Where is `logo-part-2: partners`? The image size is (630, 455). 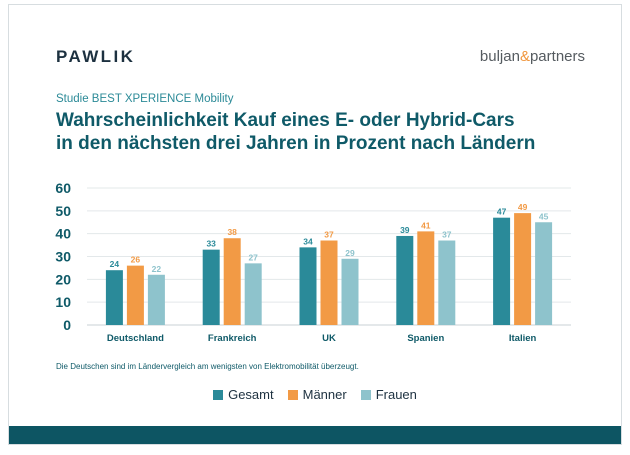 logo-part-2: partners is located at coordinates (557, 56).